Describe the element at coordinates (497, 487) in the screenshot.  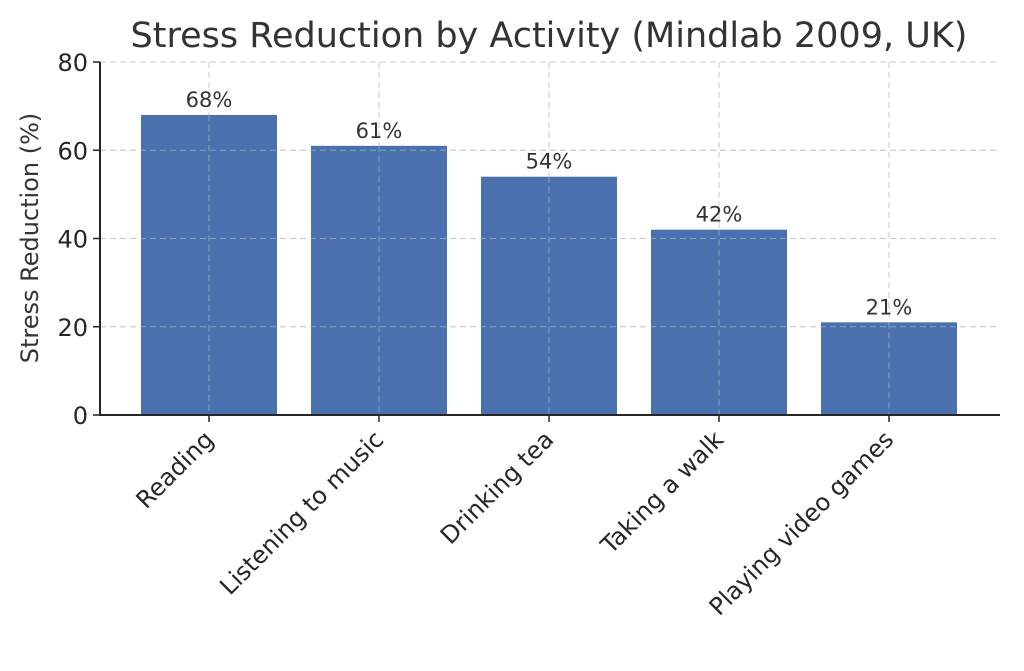
I see `x-tick-label: Drinking tea` at that location.